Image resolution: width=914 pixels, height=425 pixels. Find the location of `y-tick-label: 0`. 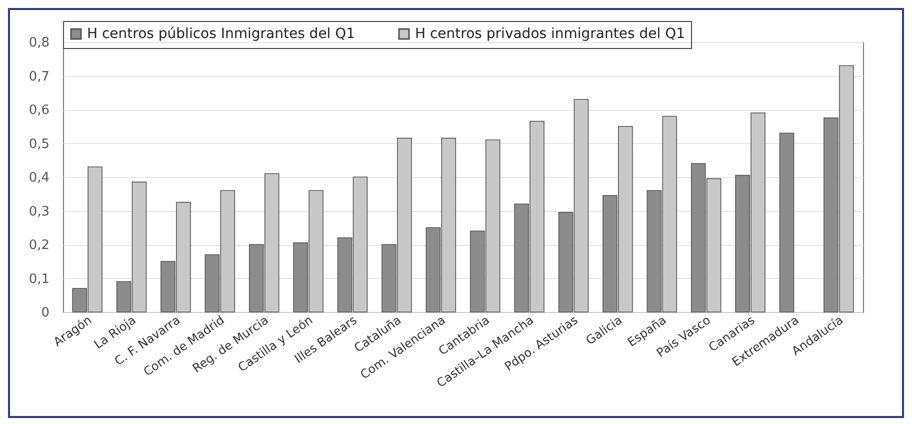

y-tick-label: 0 is located at coordinates (45, 313).